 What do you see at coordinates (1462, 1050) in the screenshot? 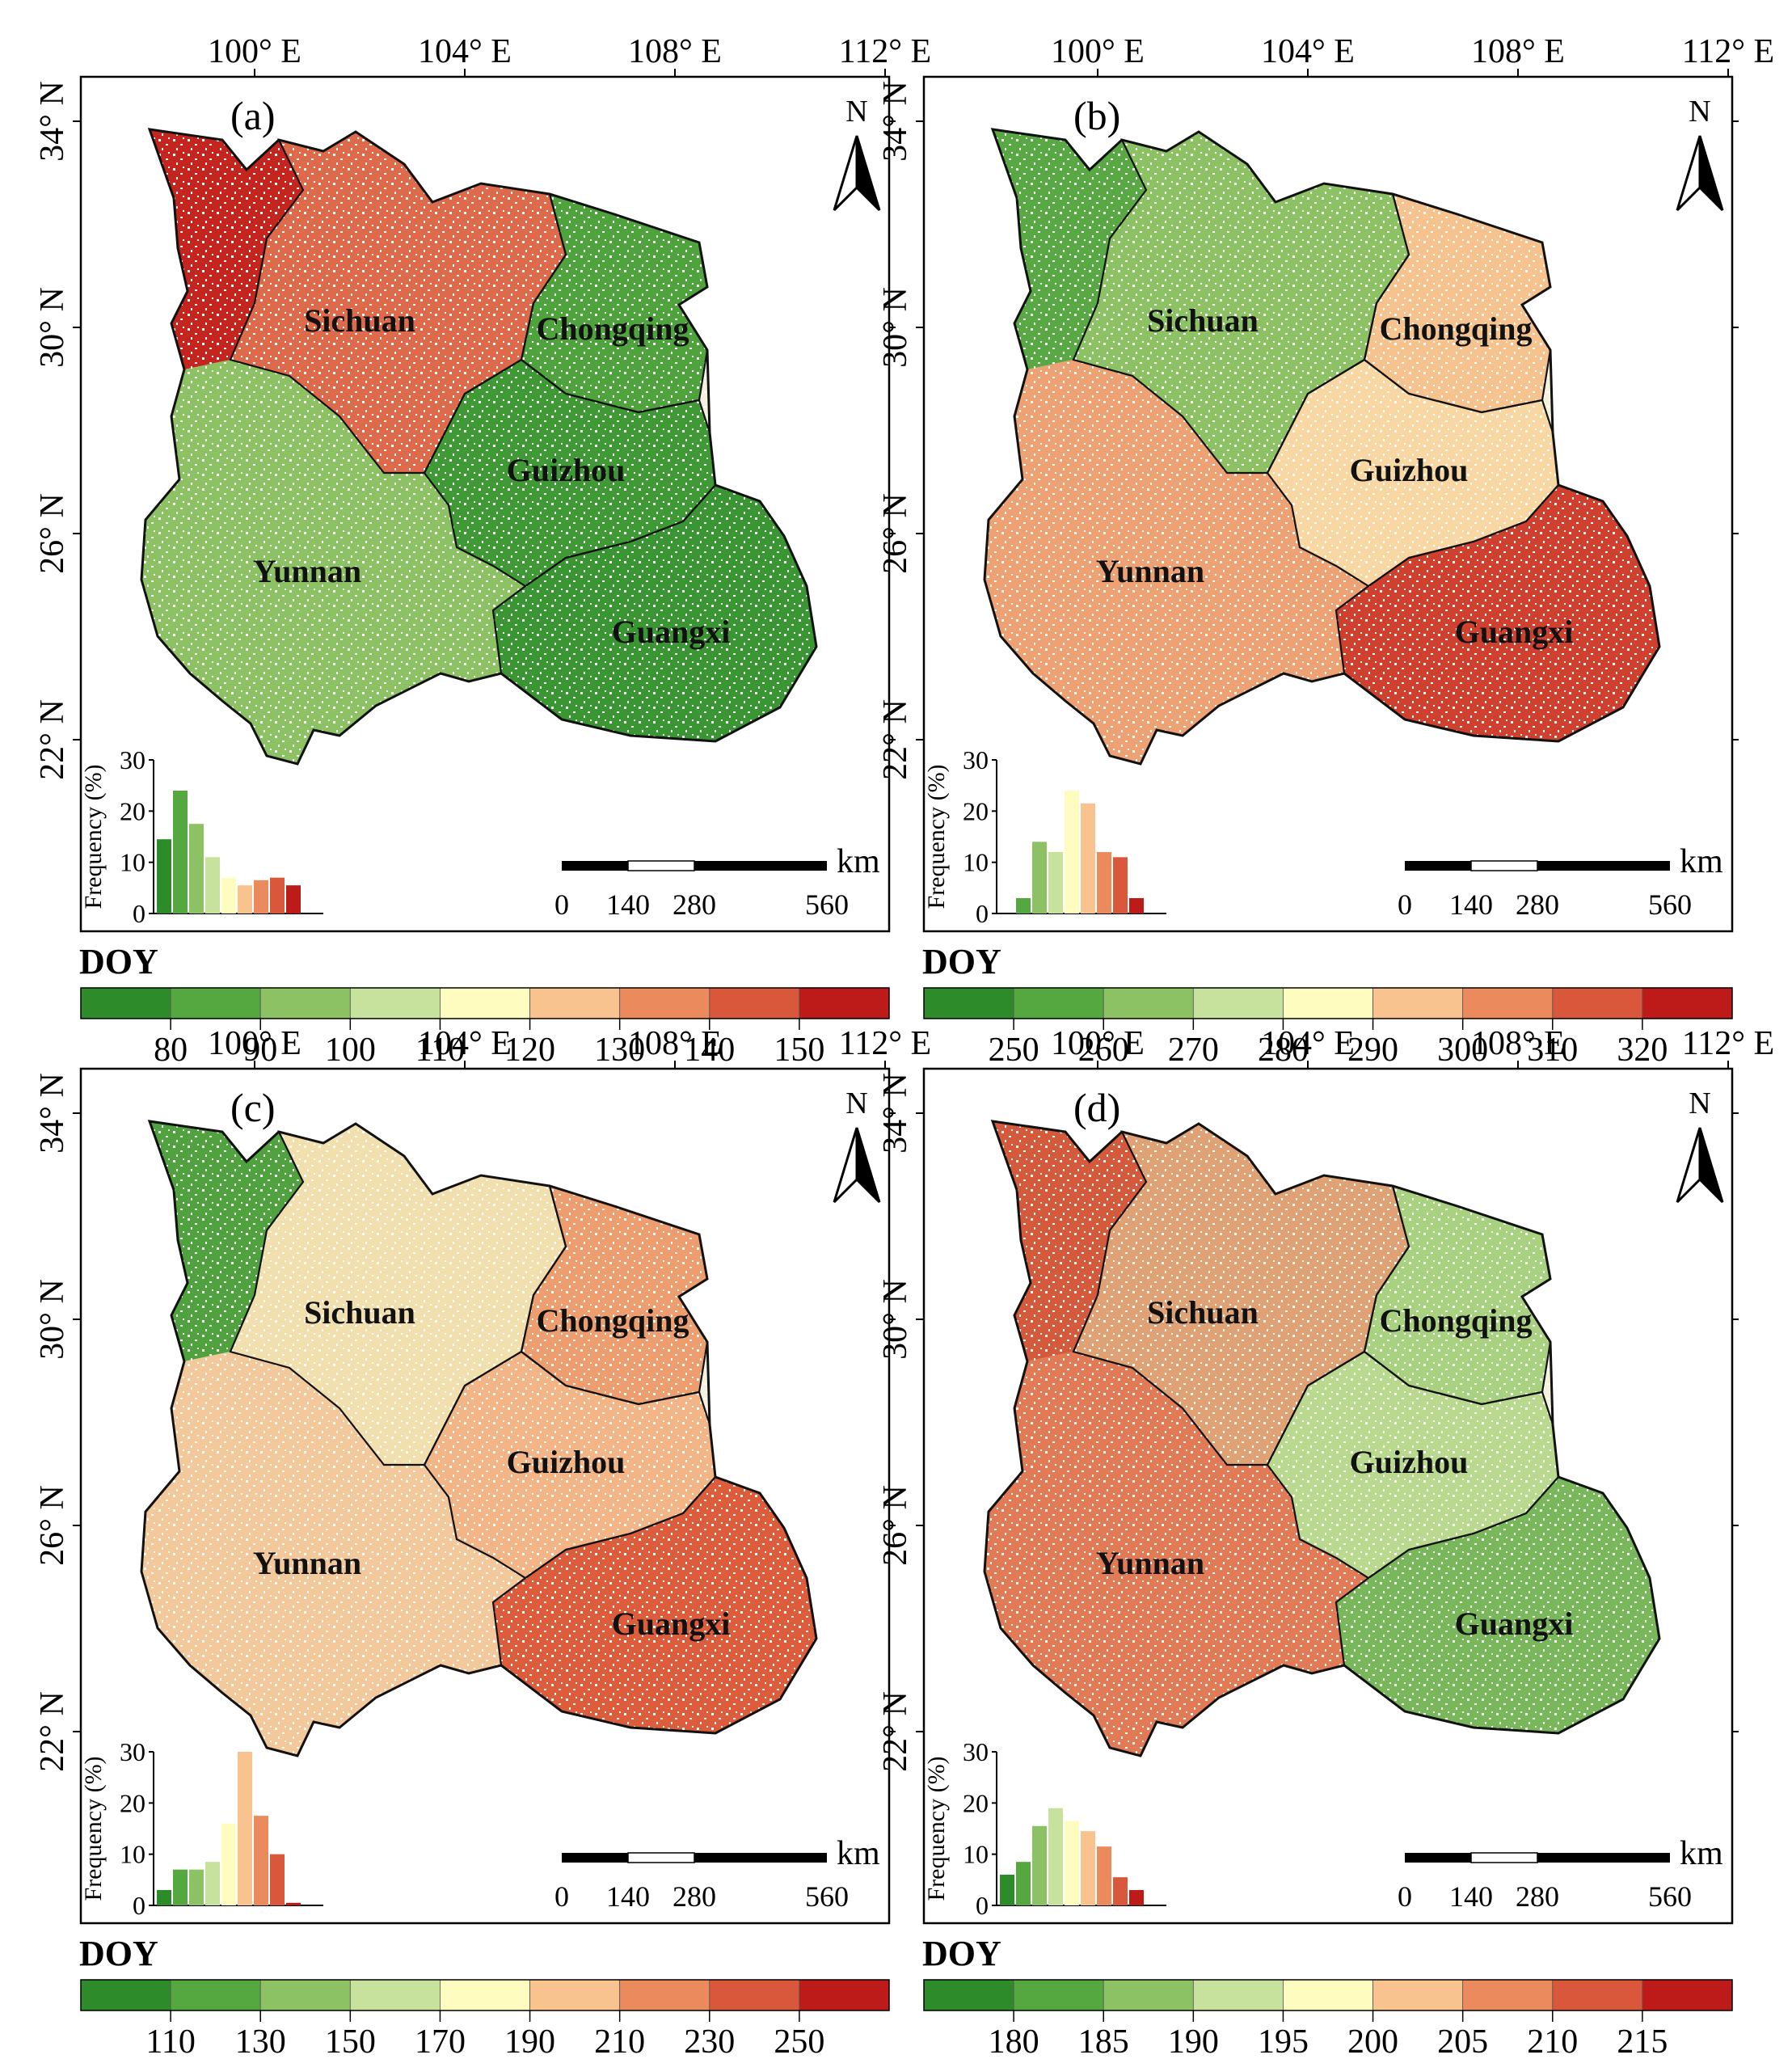
I see `legend-tick-label: 300` at bounding box center [1462, 1050].